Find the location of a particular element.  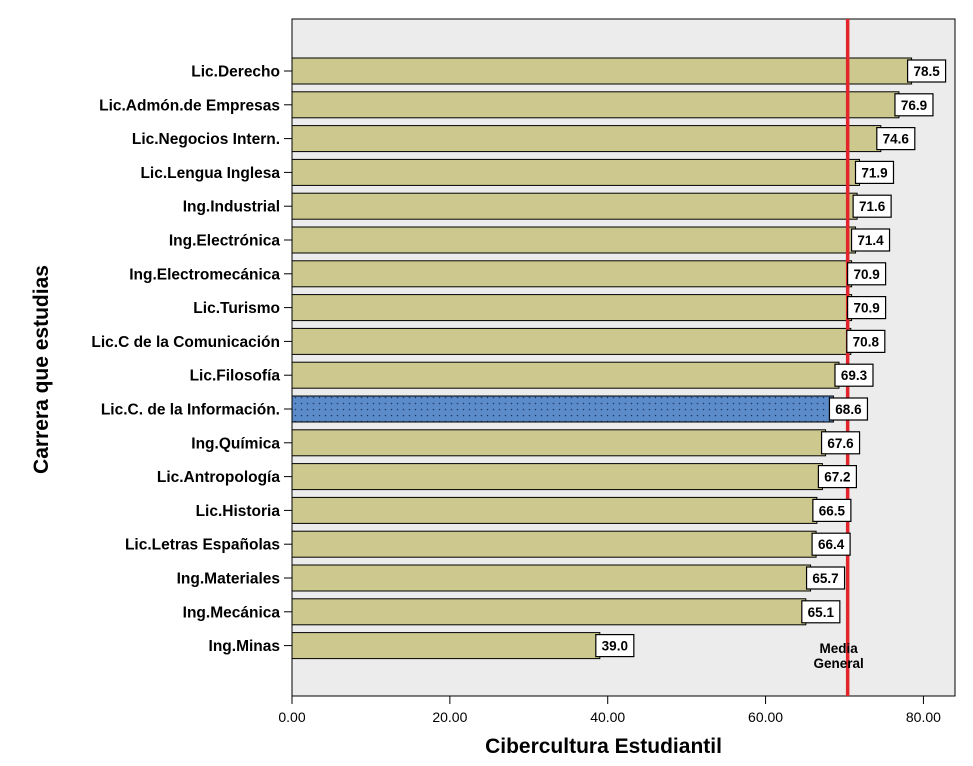

category-label: Lic.Derecho is located at coordinates (235, 72).